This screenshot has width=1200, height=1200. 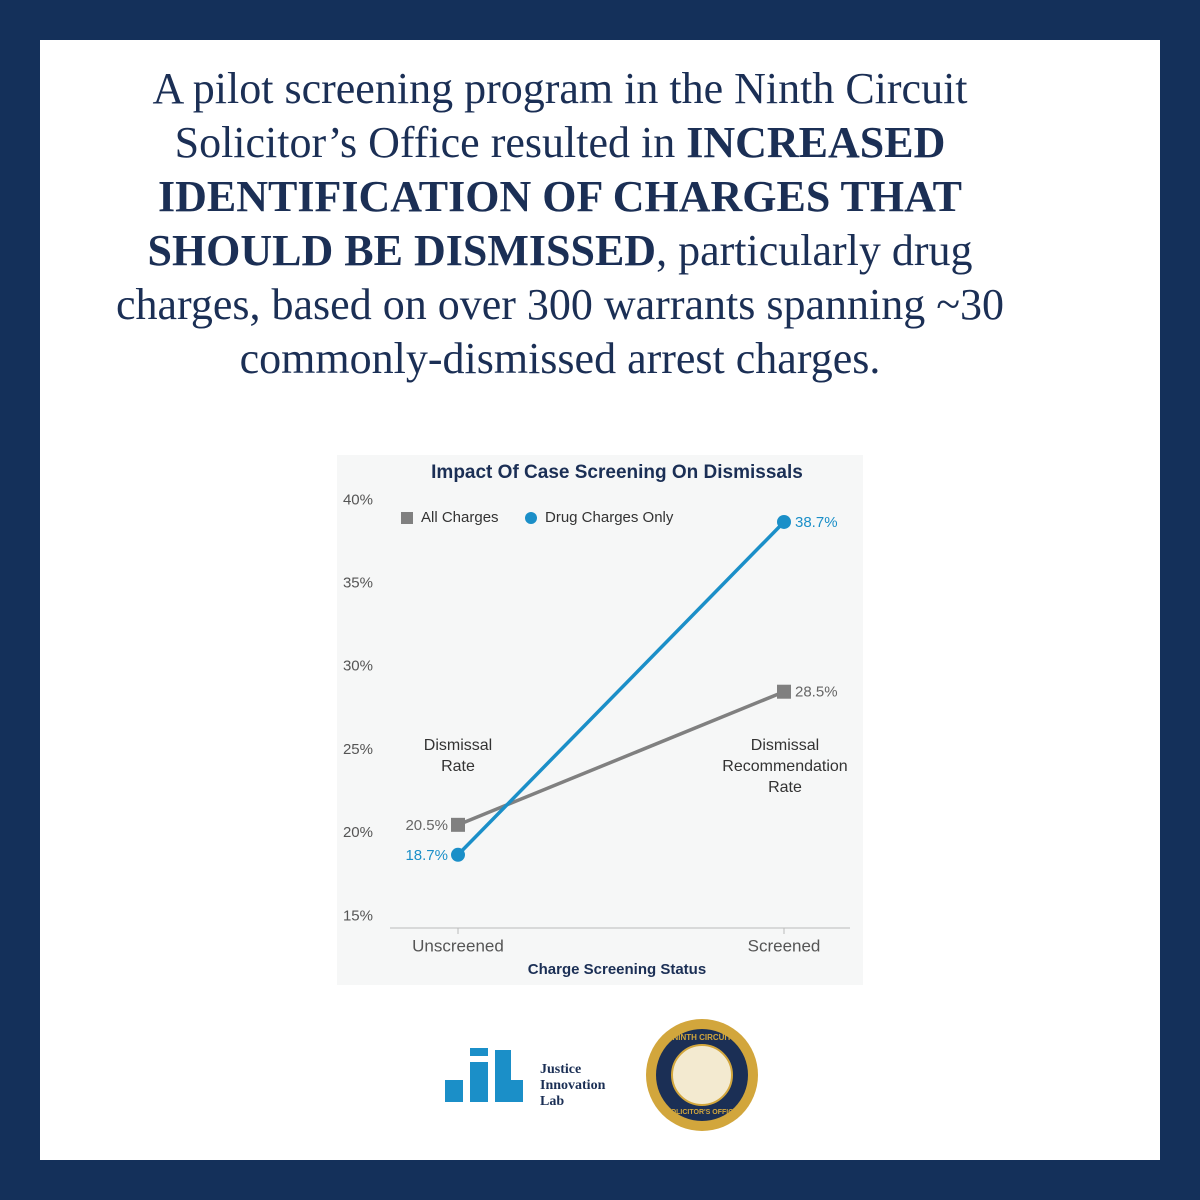 I want to click on value-label: 38.7%, so click(x=816, y=522).